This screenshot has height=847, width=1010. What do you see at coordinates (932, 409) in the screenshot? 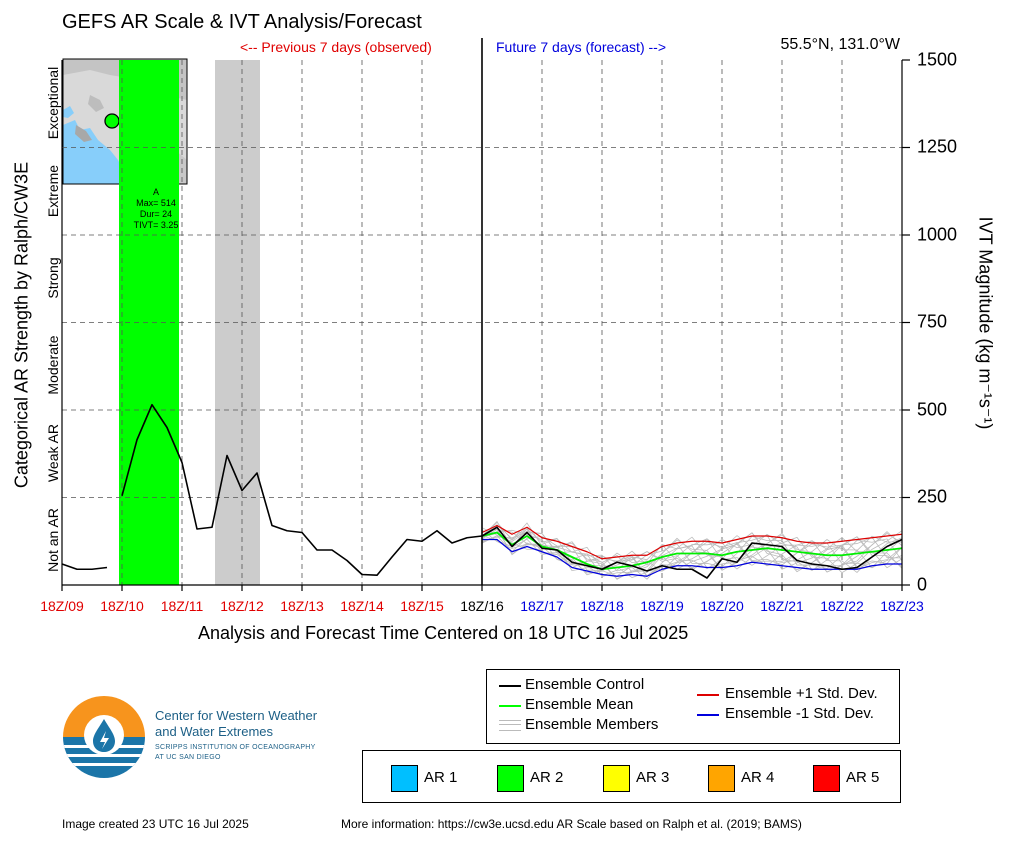
I see `y-tick-label: 500` at bounding box center [932, 409].